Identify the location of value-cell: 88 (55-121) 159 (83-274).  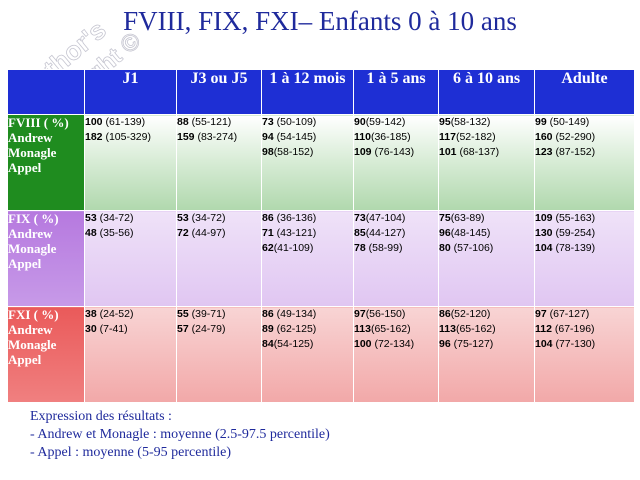
(219, 162).